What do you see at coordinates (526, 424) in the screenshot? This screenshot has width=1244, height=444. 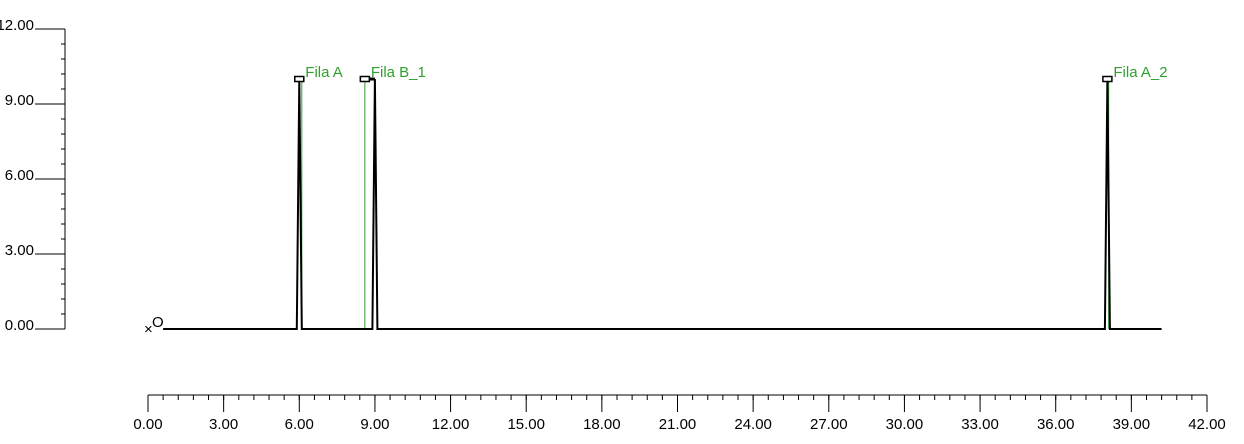 I see `x-tick-label: 15.00` at bounding box center [526, 424].